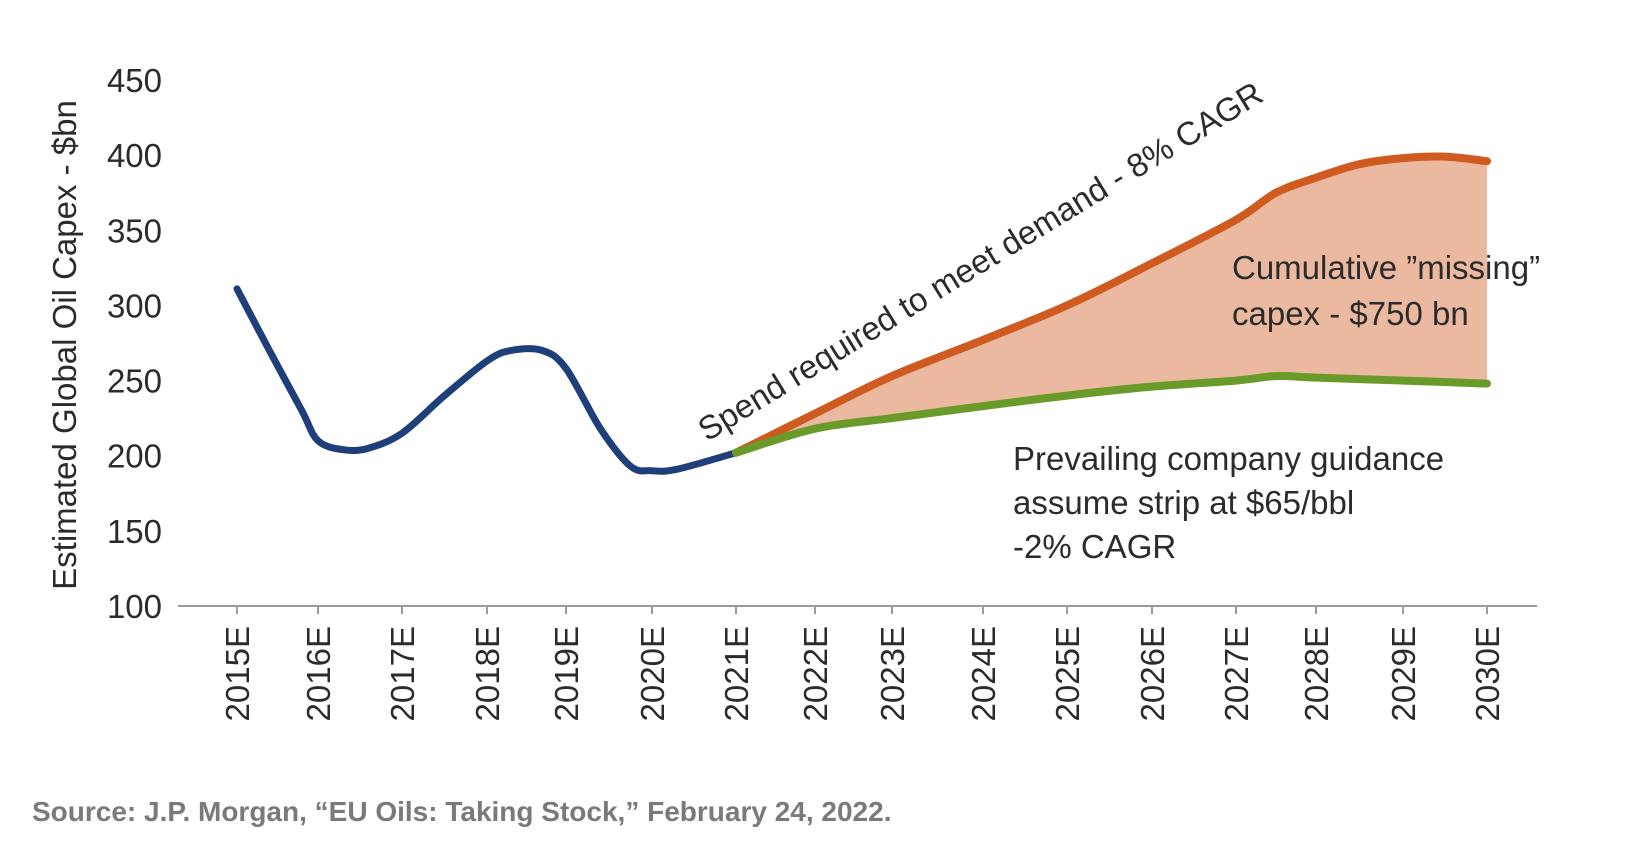  I want to click on x-tick-label: 2019E, so click(566, 673).